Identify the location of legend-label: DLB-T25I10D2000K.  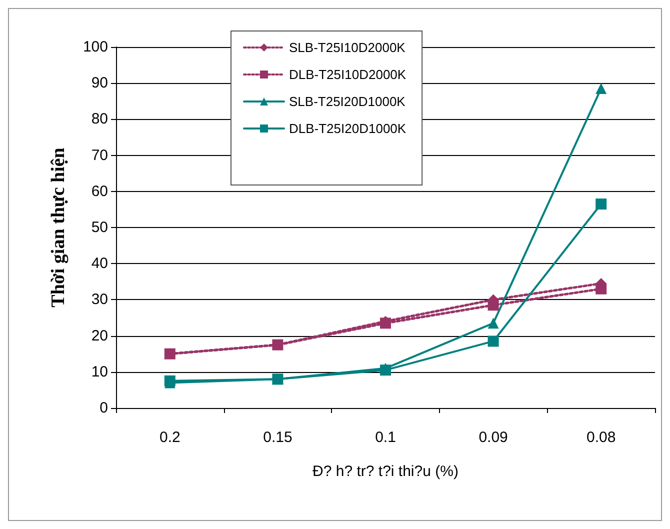
(347, 74).